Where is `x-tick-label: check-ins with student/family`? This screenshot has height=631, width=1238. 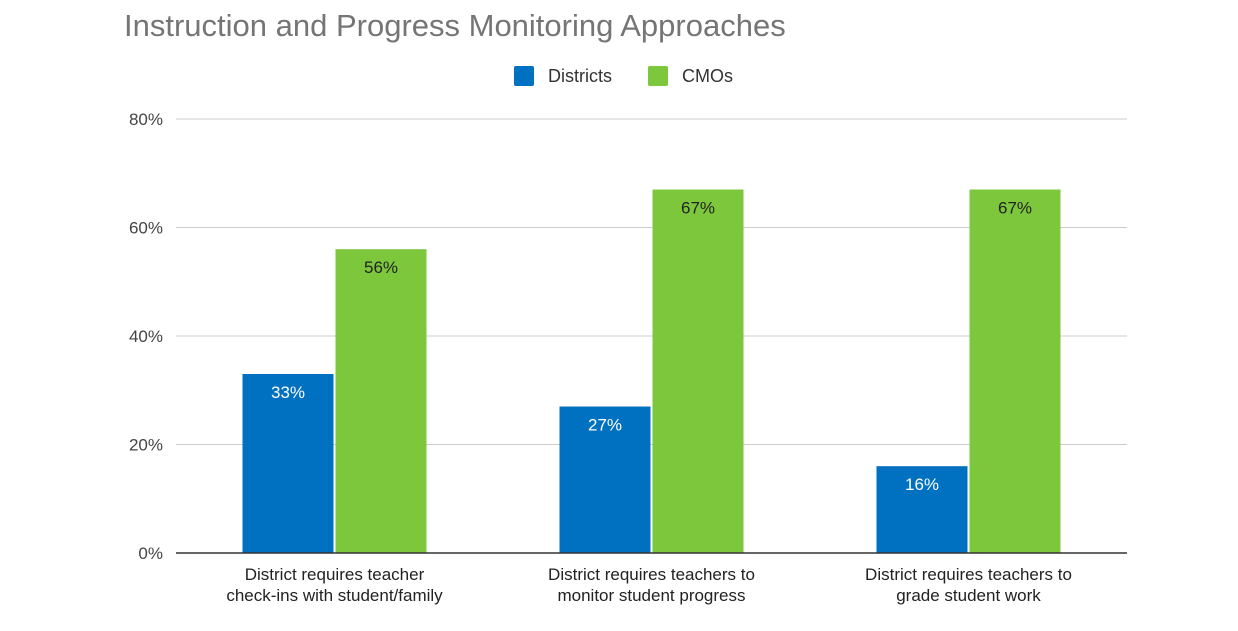 x-tick-label: check-ins with student/family is located at coordinates (334, 595).